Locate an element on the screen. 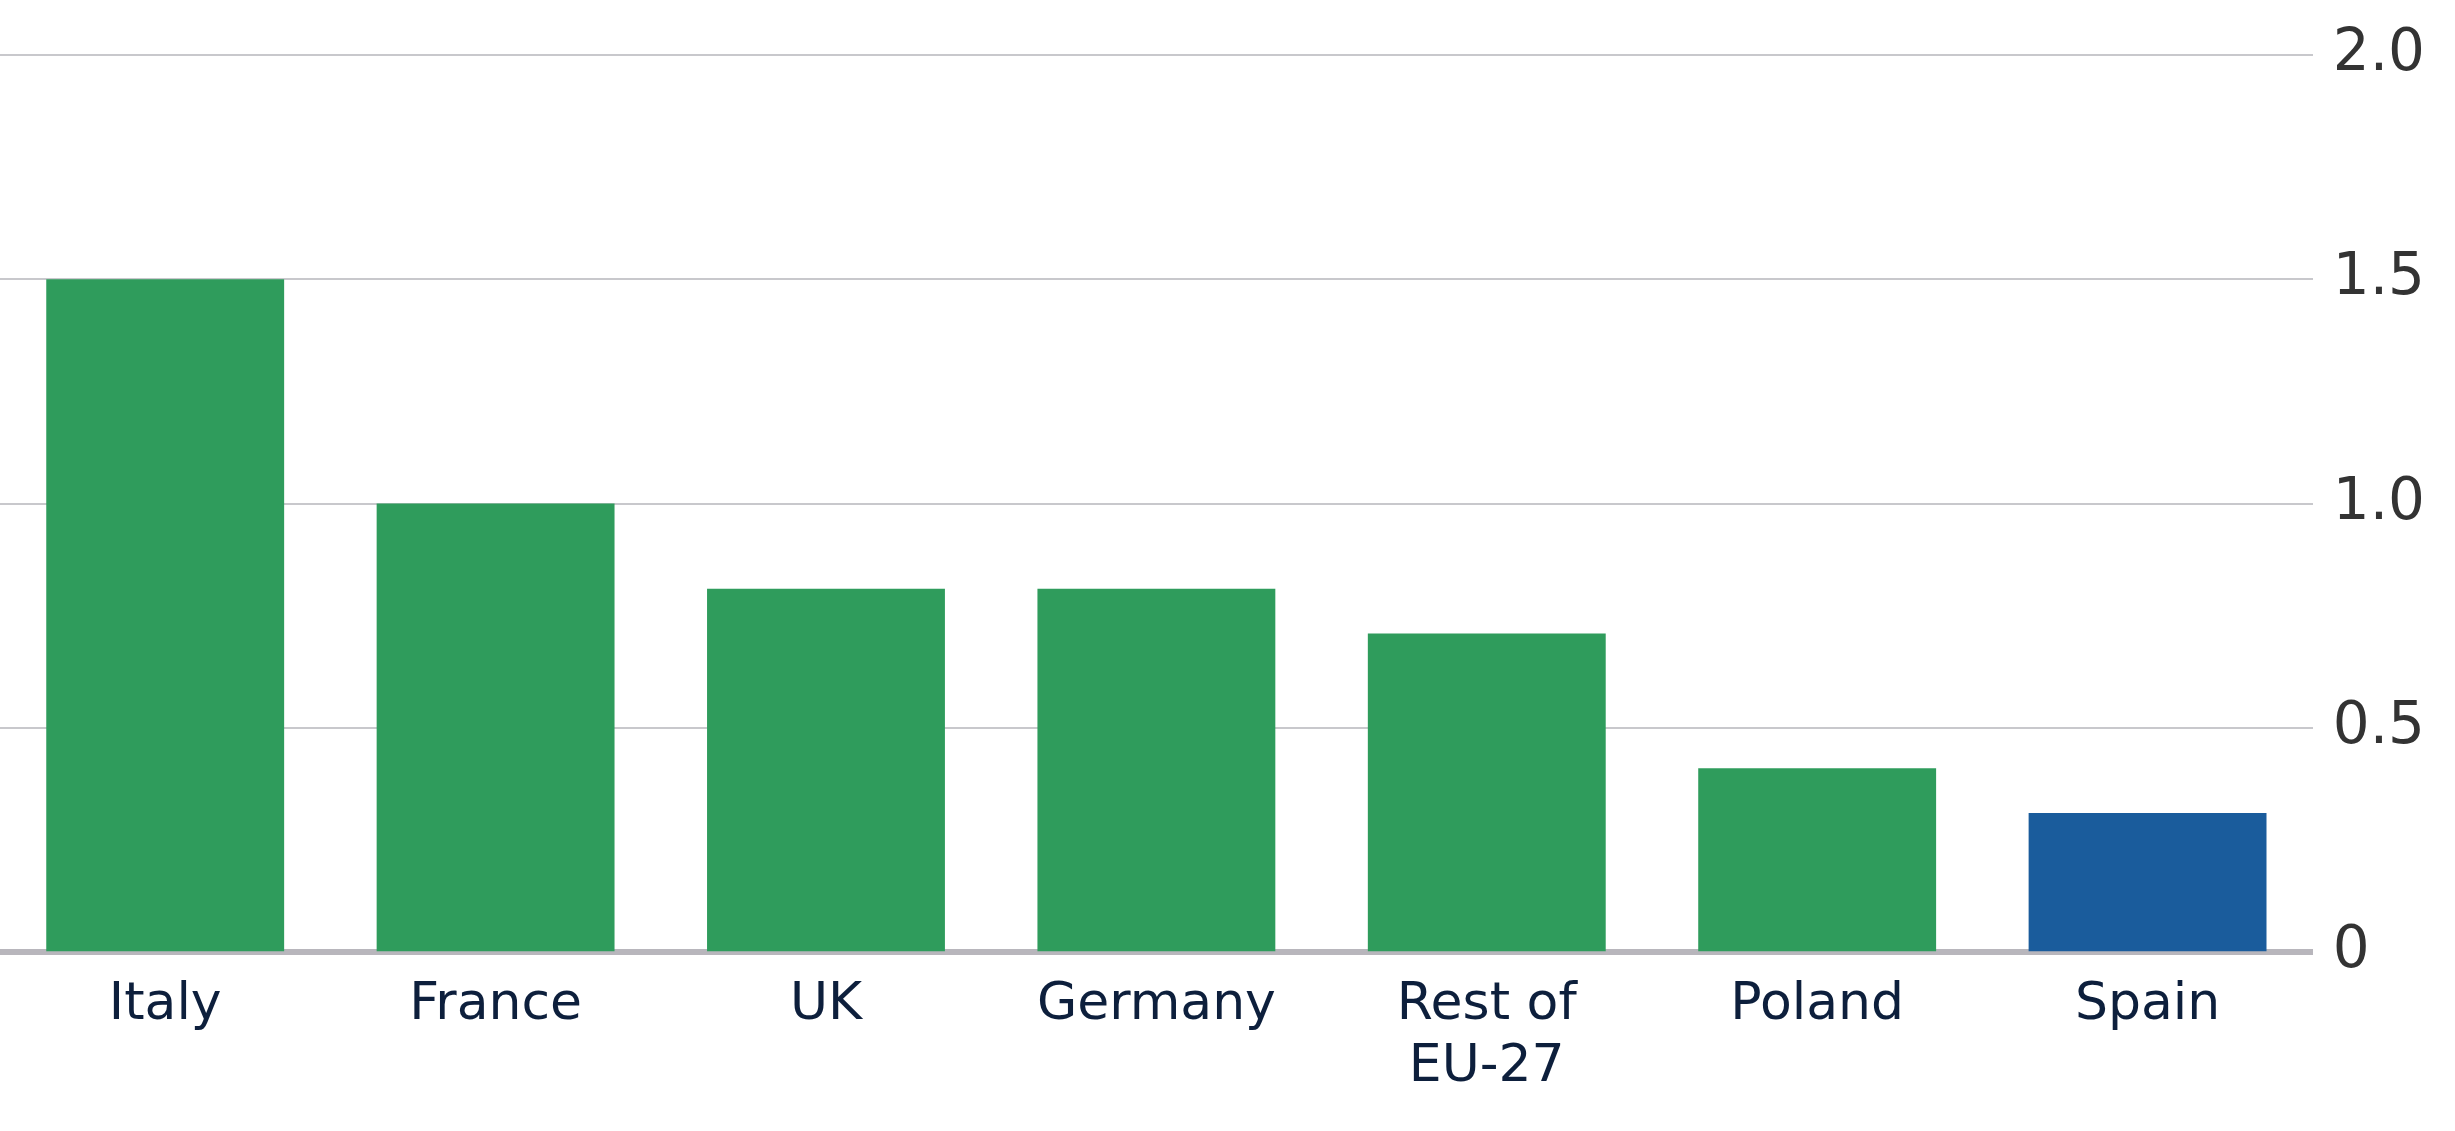 The image size is (2455, 1131). x-tick-label: Germany is located at coordinates (1156, 1000).